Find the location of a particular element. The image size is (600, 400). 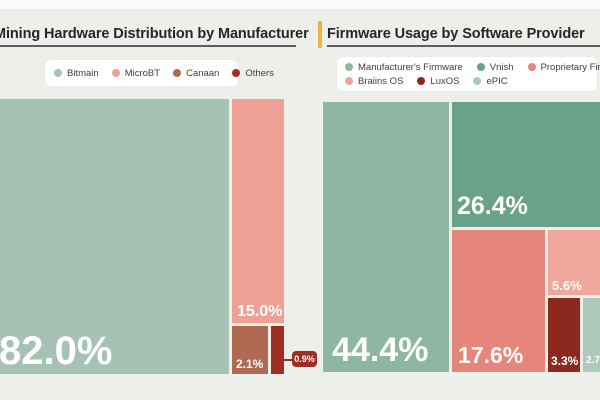

treemap-cell-proprietary-firmware: 17.6% is located at coordinates (498, 301).